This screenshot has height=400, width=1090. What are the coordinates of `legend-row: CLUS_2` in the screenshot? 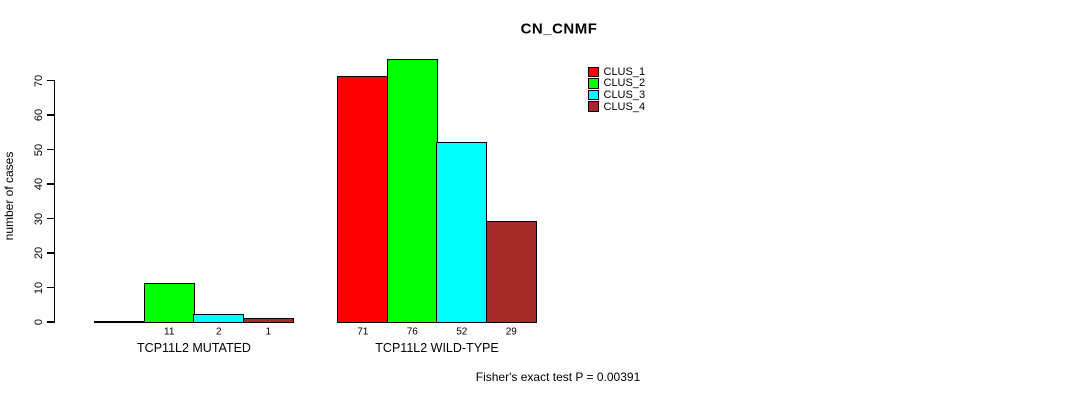 It's located at (617, 83).